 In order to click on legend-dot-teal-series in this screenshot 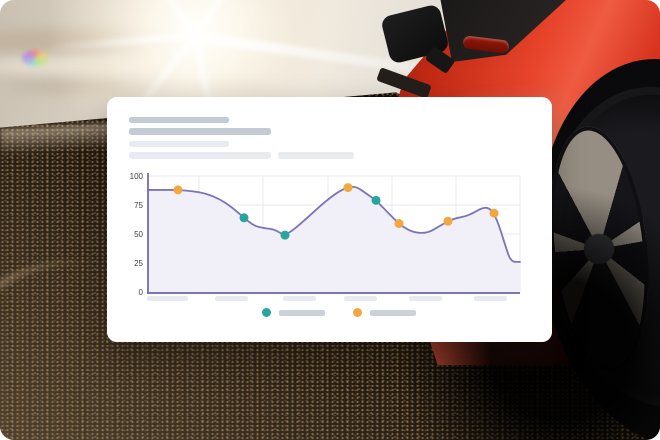, I will do `click(266, 312)`.